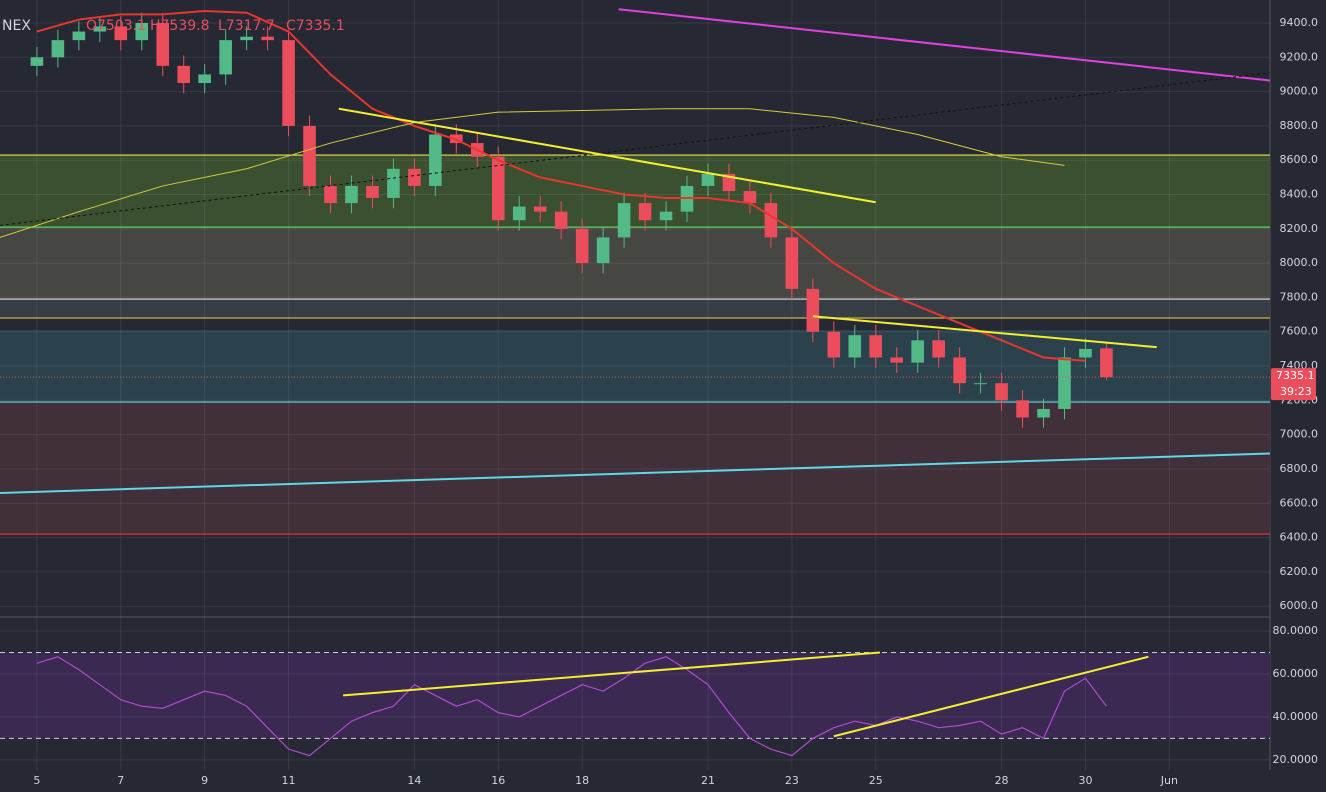 The image size is (1326, 792). What do you see at coordinates (1295, 375) in the screenshot?
I see `last-price-label: 7335.1` at bounding box center [1295, 375].